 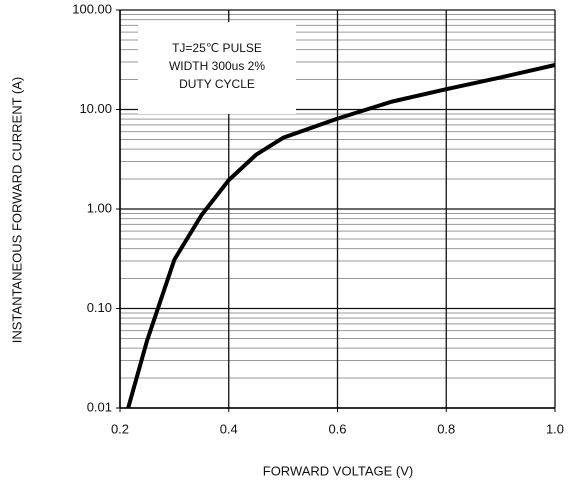 What do you see at coordinates (217, 84) in the screenshot?
I see `annotation: DUTY CYCLE` at bounding box center [217, 84].